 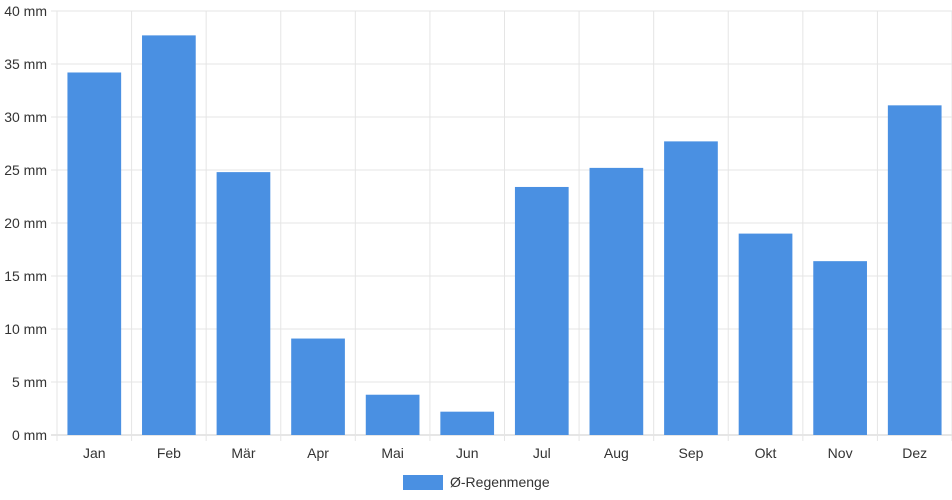 What do you see at coordinates (423, 482) in the screenshot?
I see `legend-swatch` at bounding box center [423, 482].